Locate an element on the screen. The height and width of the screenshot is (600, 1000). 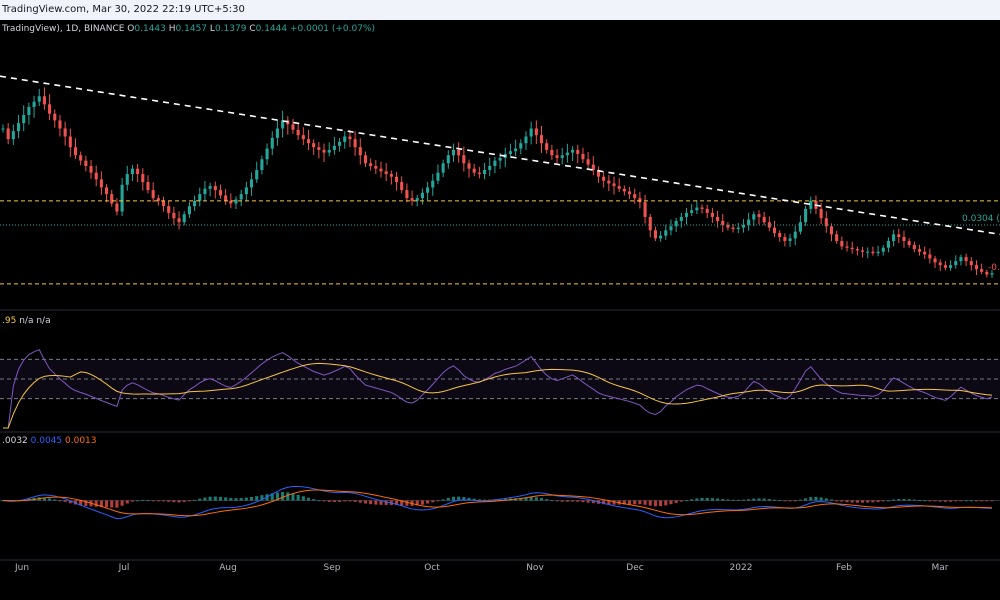
macd-signal-line is located at coordinates (497, 503).